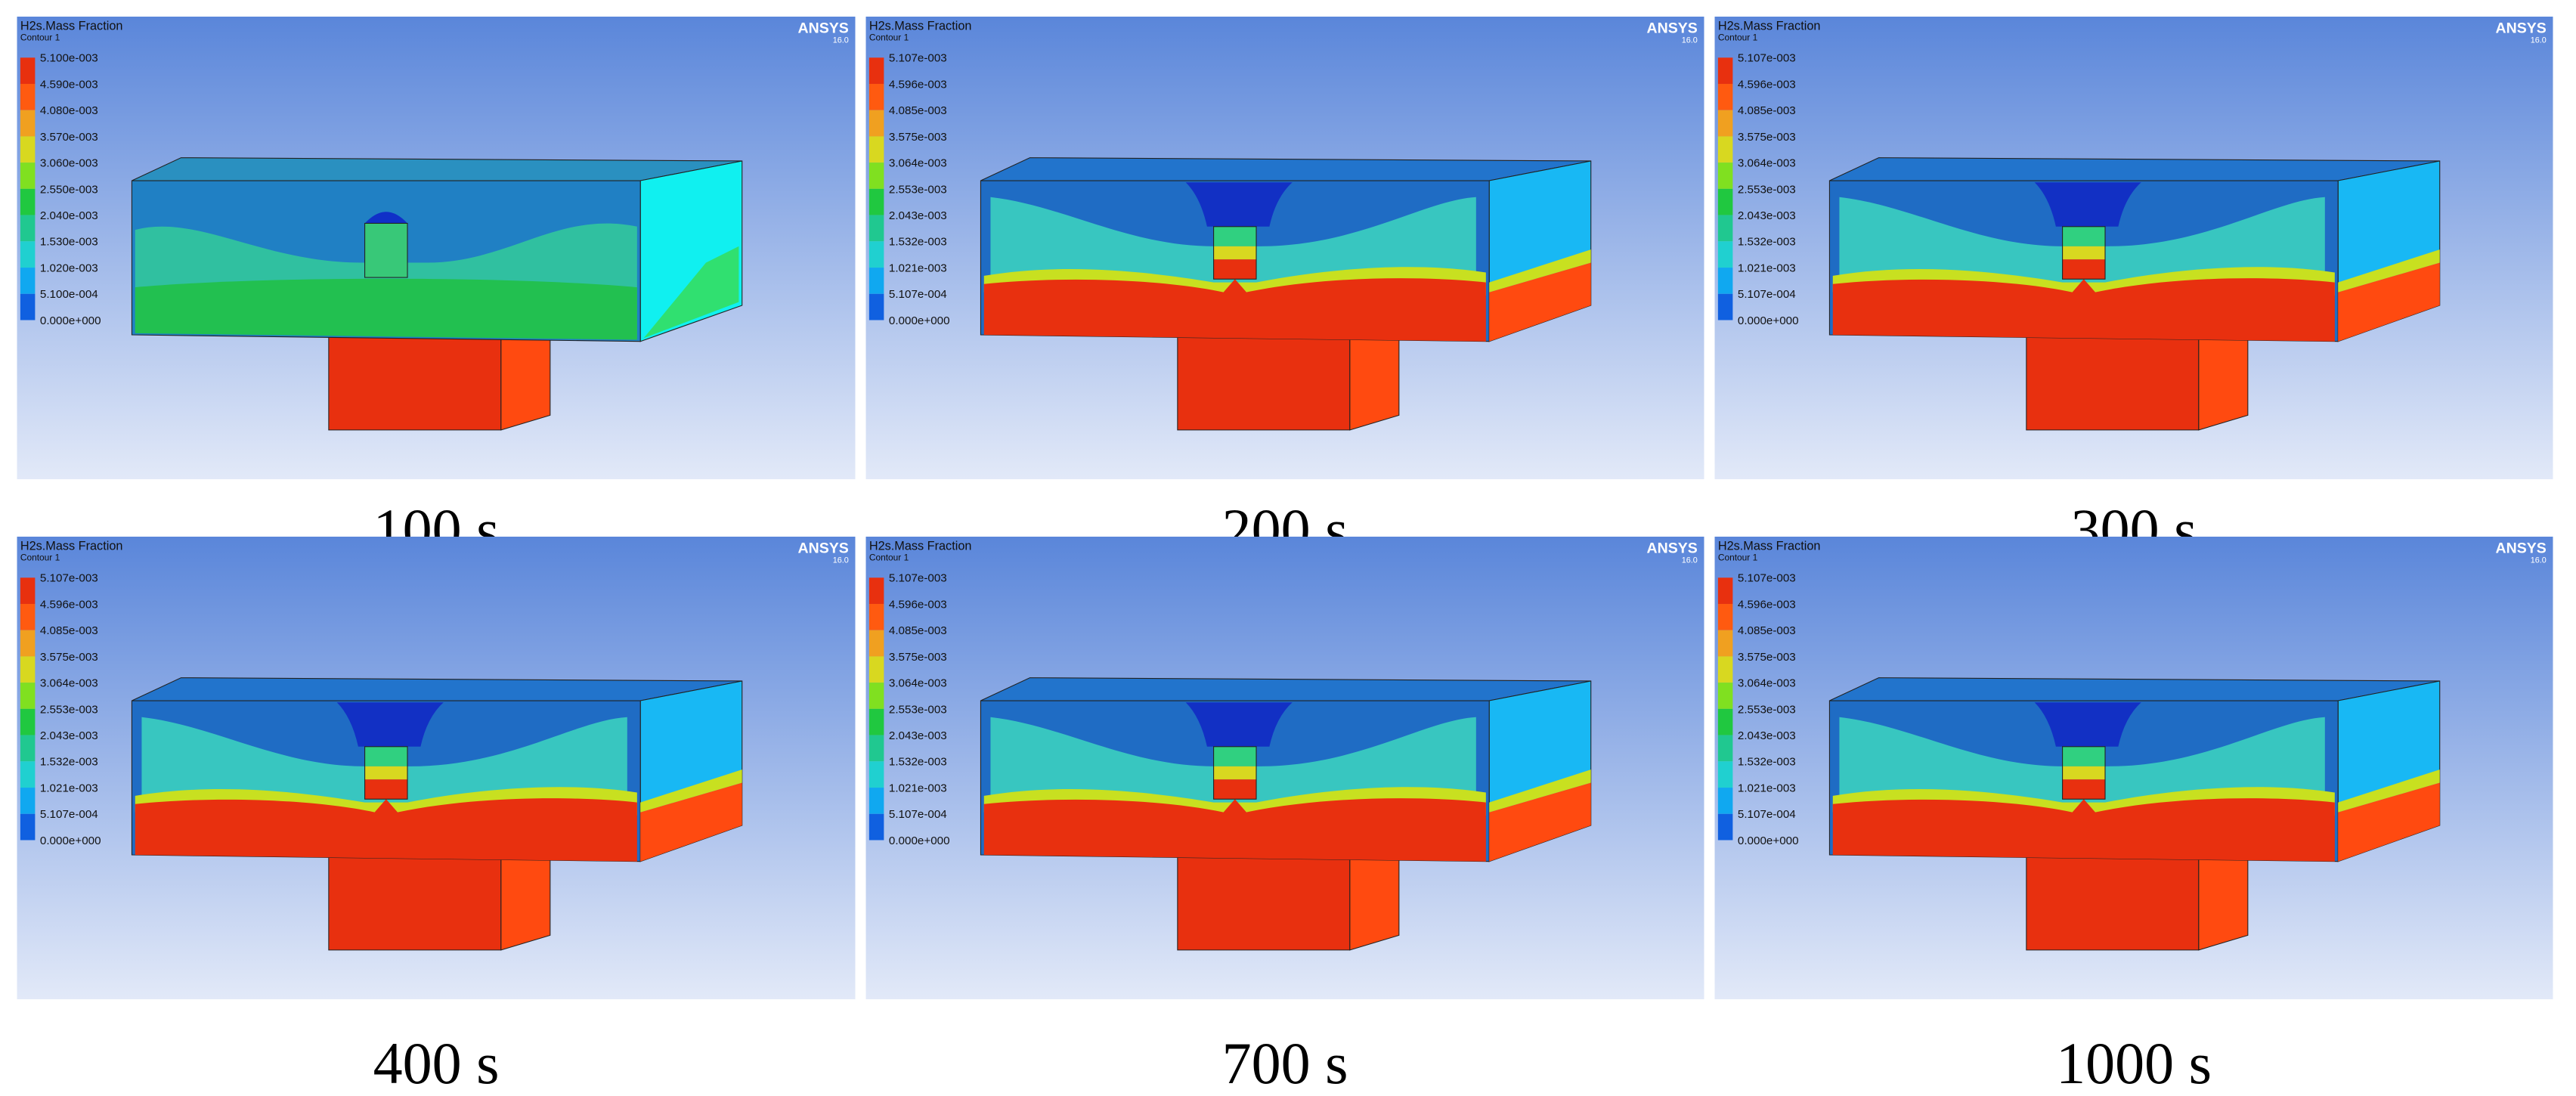  I want to click on brand: ANSYS, so click(823, 548).